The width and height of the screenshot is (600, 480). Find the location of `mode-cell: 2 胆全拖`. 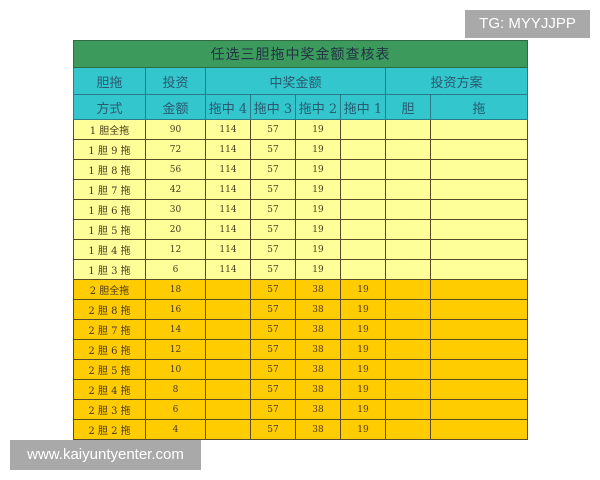

mode-cell: 2 胆全拖 is located at coordinates (109, 289).